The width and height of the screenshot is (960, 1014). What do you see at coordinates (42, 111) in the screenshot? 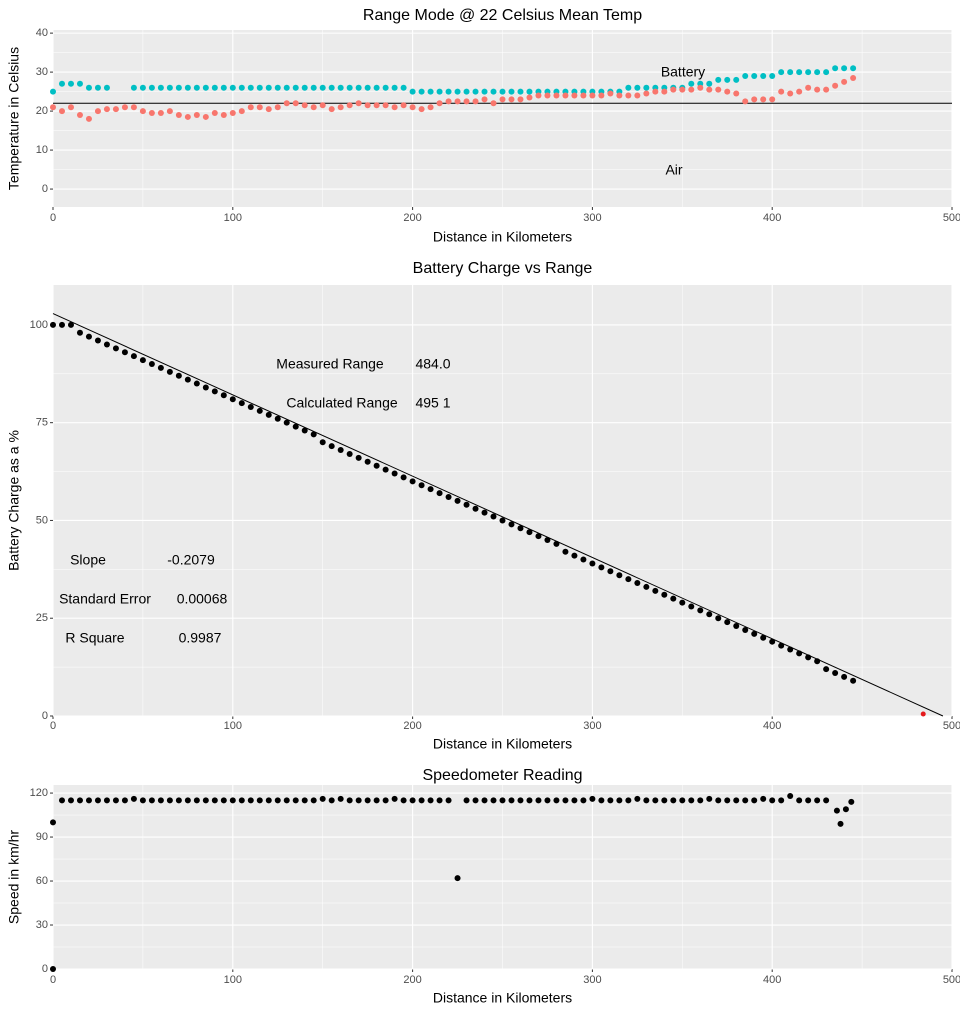
I see `y-tick-label: 20` at bounding box center [42, 111].